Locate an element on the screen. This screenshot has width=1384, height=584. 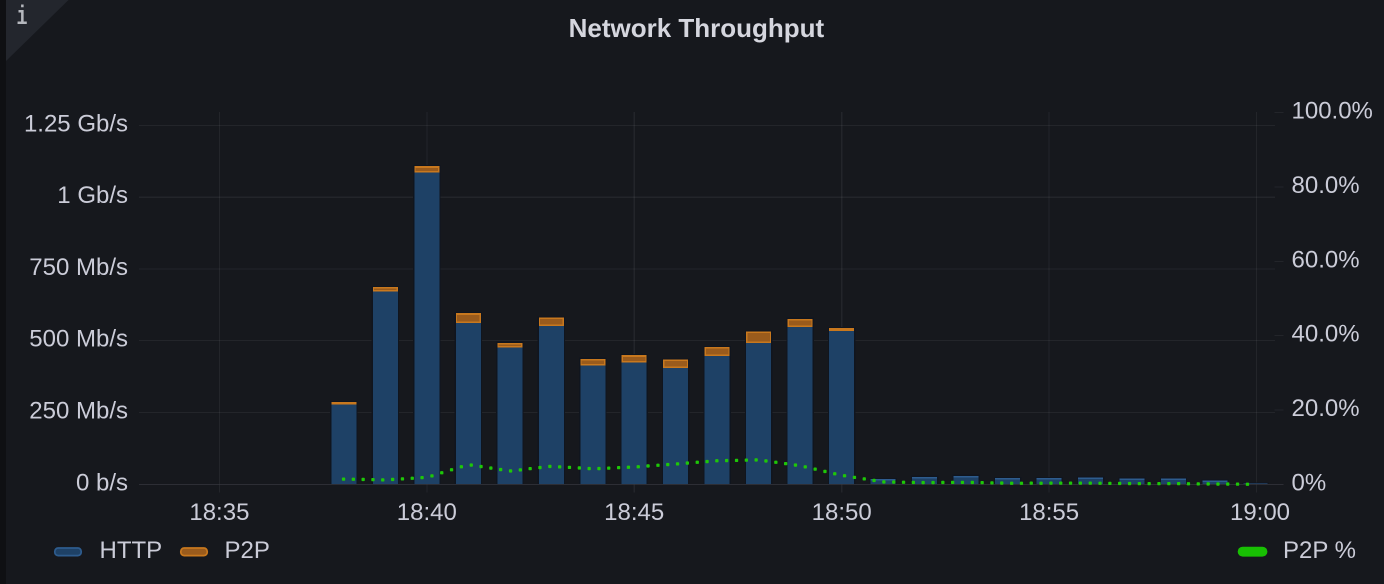
svg-text: 20.0% is located at coordinates (1326, 408).